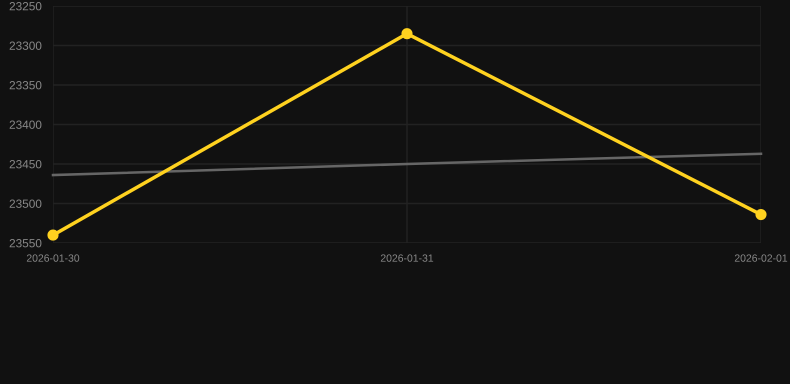 The height and width of the screenshot is (384, 790). Describe the element at coordinates (53, 258) in the screenshot. I see `x-tick-label: 2026-01-30` at that location.